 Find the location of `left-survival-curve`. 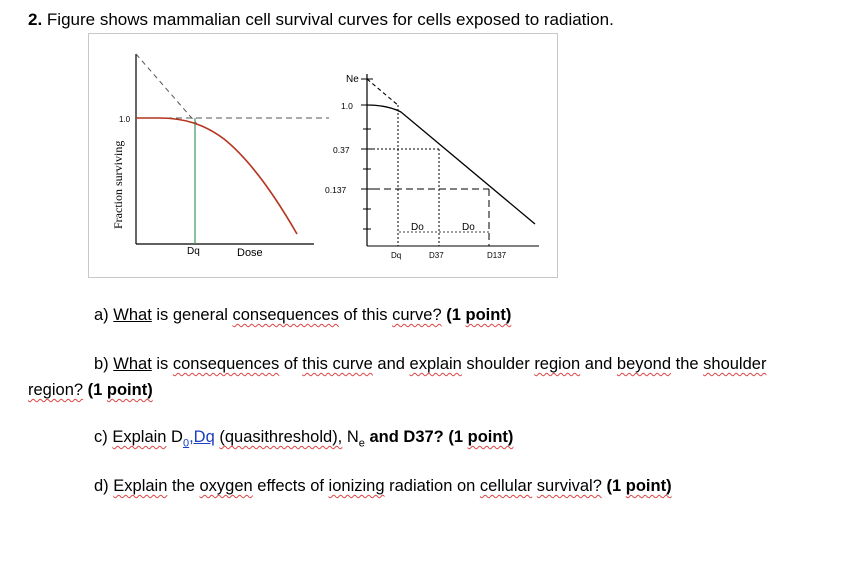

left-survival-curve is located at coordinates (217, 176).